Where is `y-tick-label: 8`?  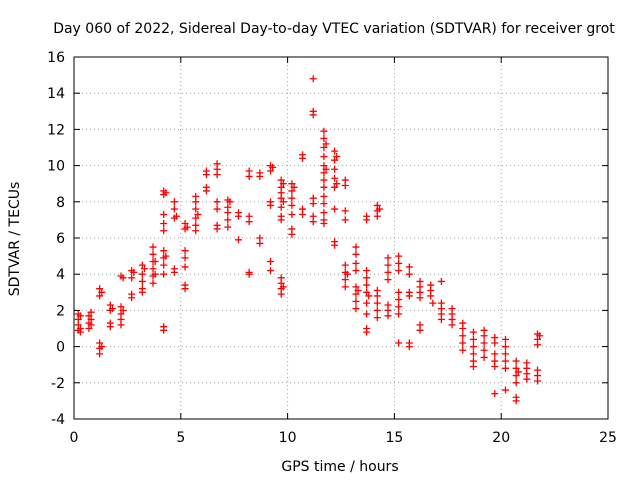 y-tick-label: 8 is located at coordinates (60, 203).